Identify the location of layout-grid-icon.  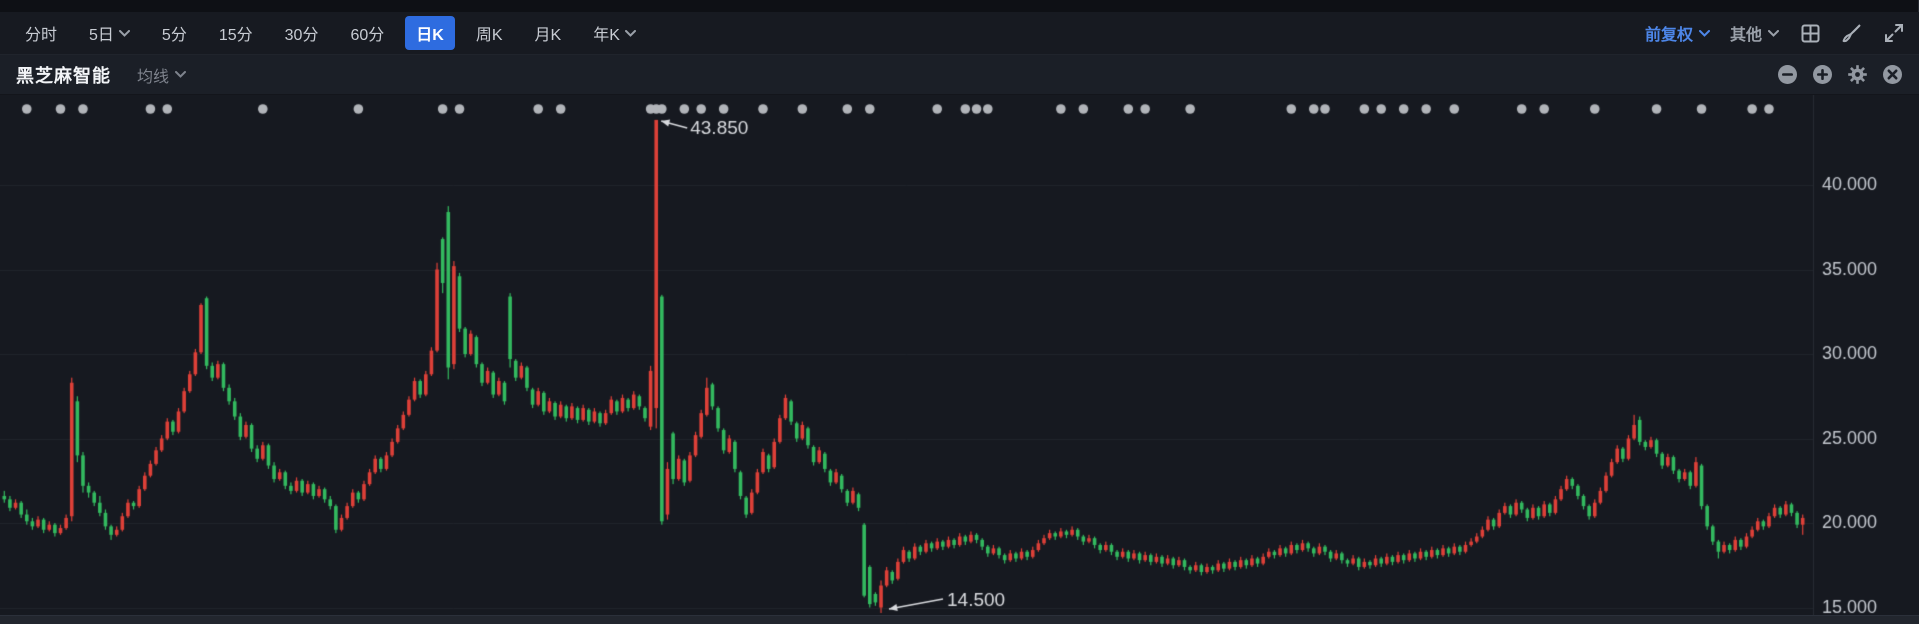
(1810, 33).